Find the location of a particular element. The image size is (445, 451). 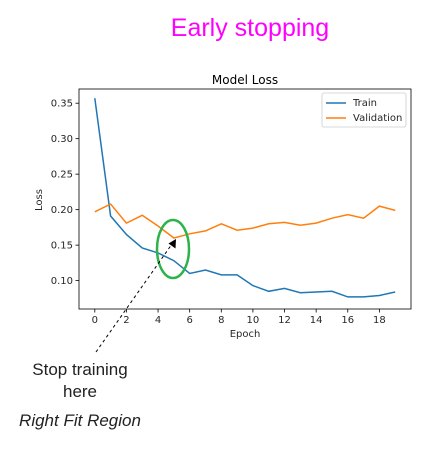

x-tick-label: 12 is located at coordinates (284, 320).